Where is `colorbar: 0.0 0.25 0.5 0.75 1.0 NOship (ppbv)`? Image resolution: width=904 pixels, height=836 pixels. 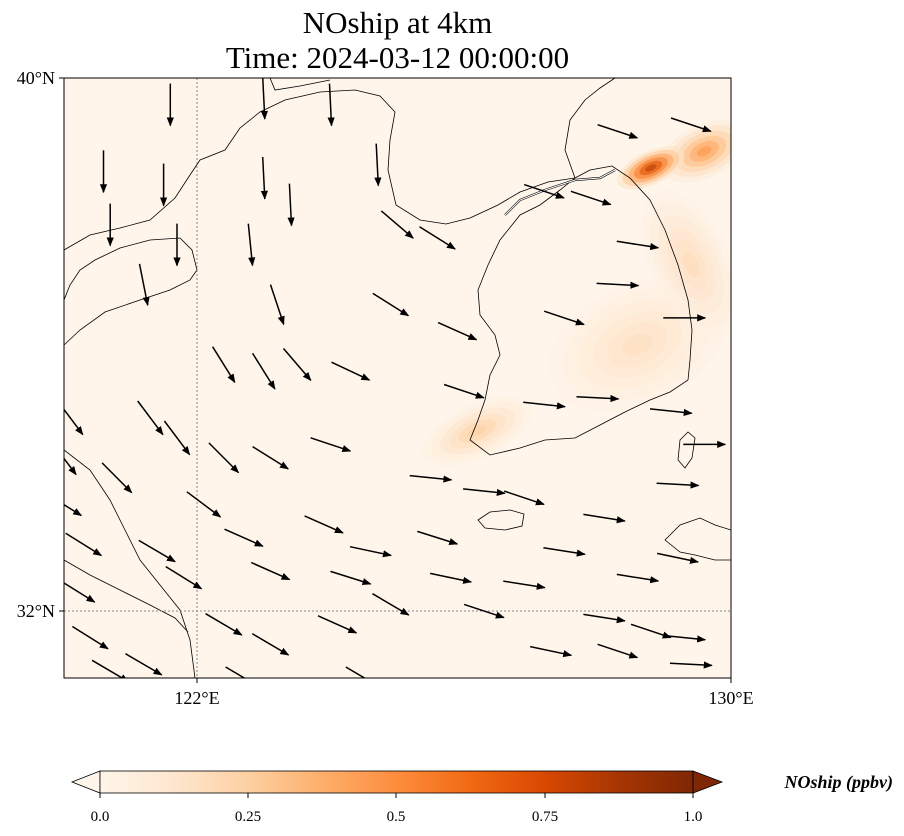 colorbar: 0.0 0.25 0.5 0.75 1.0 NOship (ppbv) is located at coordinates (482, 797).